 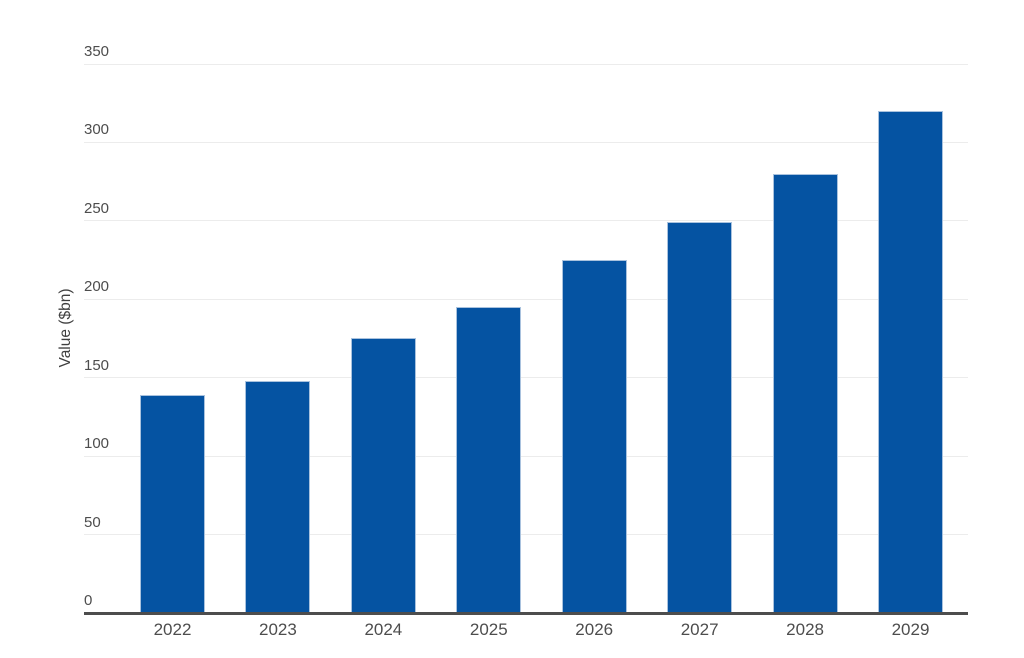 I want to click on x-tick-label: 2026, so click(x=594, y=629).